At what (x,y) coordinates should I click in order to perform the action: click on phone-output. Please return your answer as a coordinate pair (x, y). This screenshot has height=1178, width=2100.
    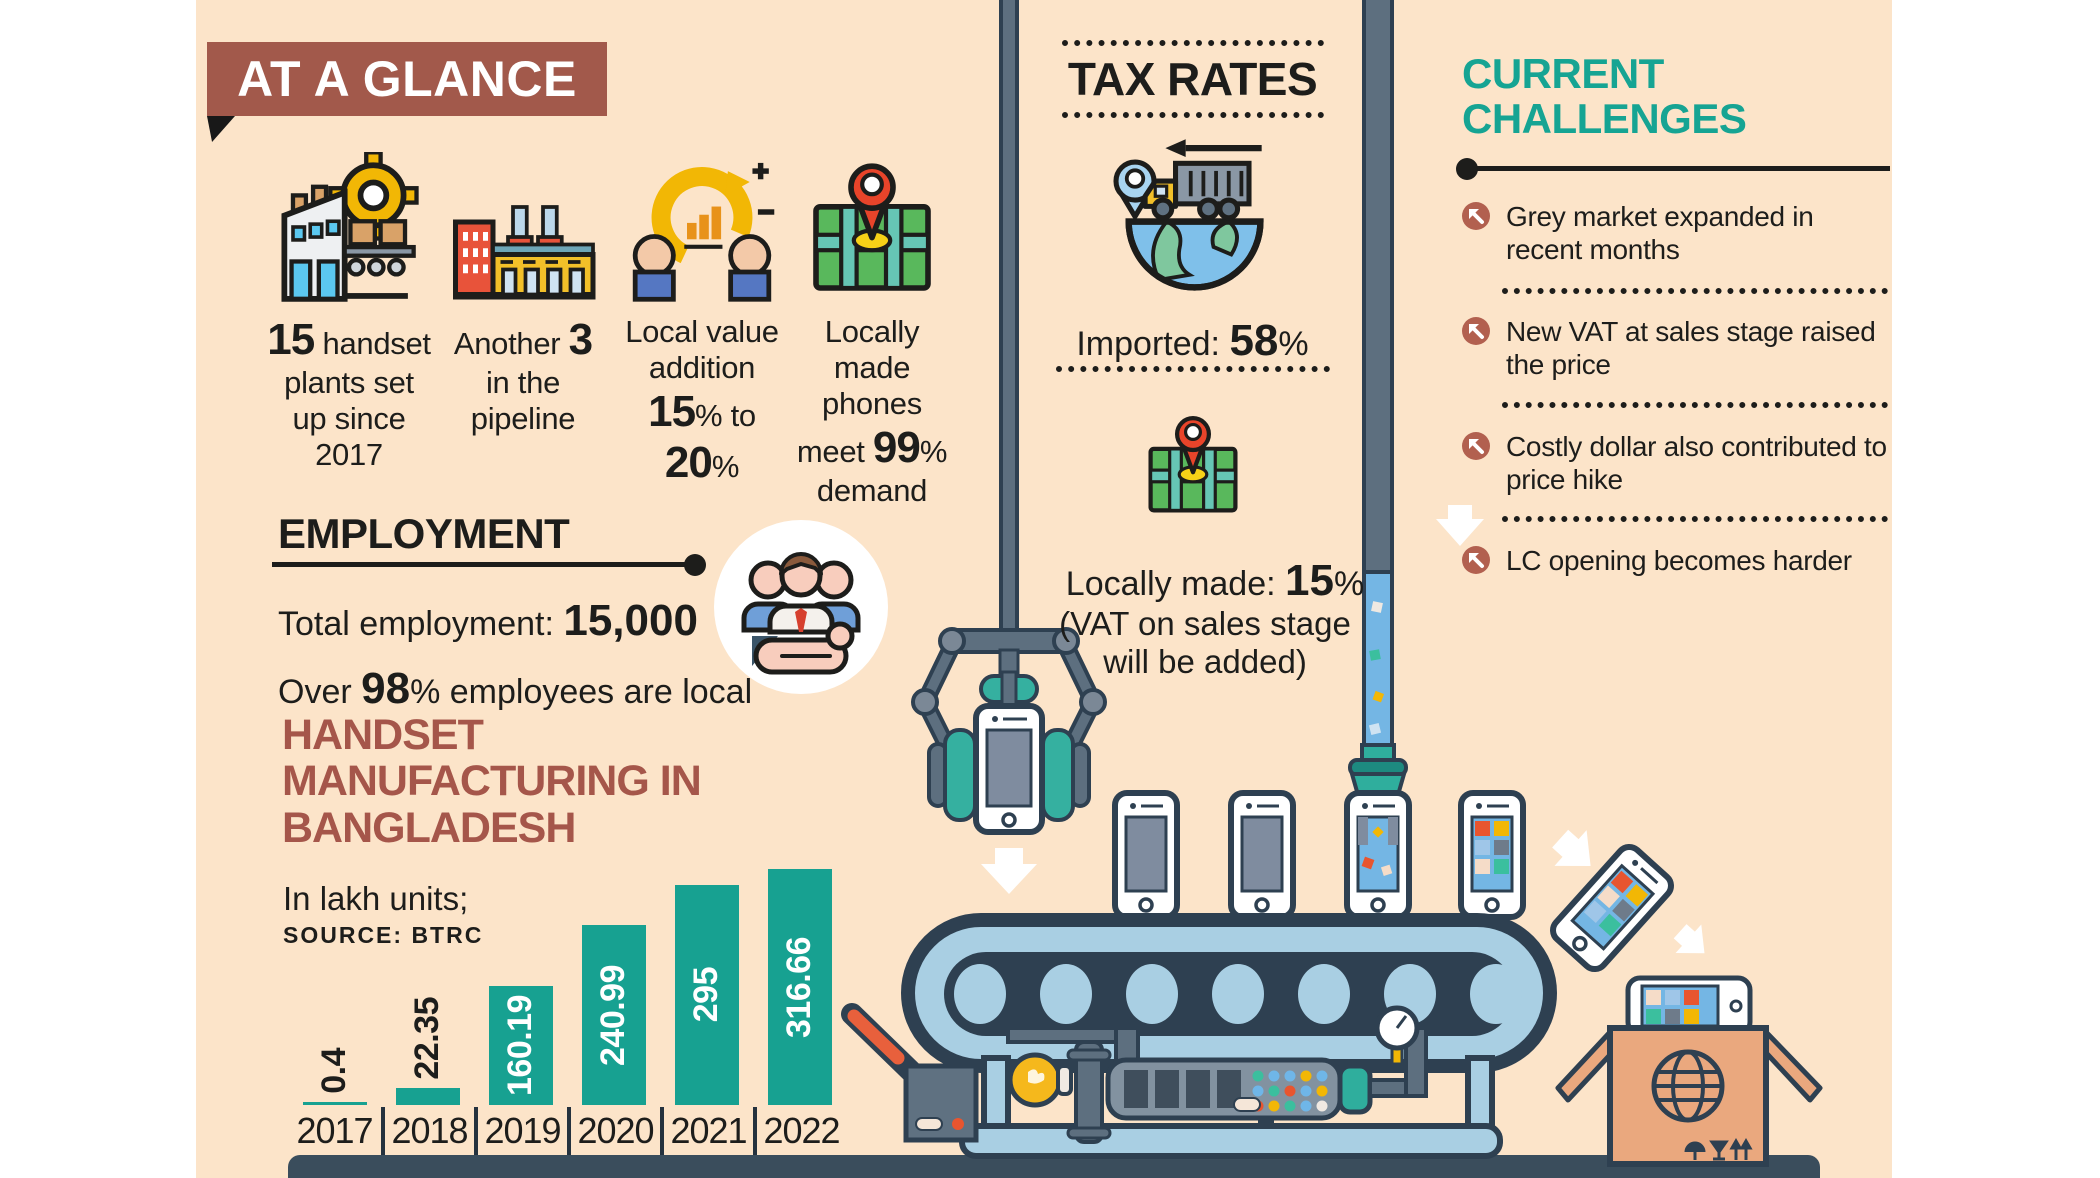
    Looking at the image, I should click on (1612, 908).